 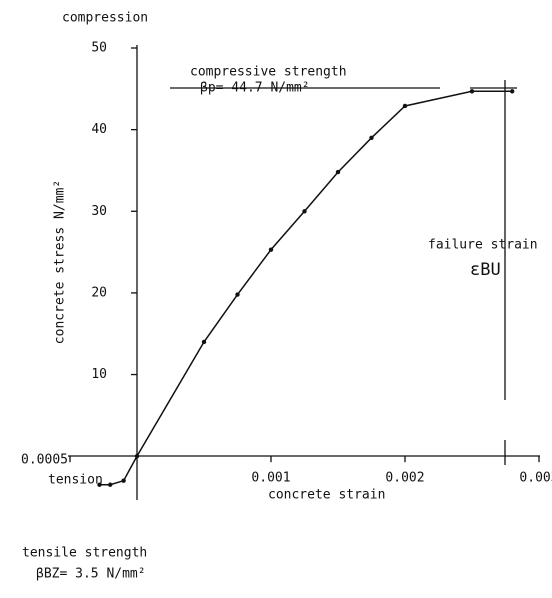 I want to click on top-label: compression, so click(x=105, y=18).